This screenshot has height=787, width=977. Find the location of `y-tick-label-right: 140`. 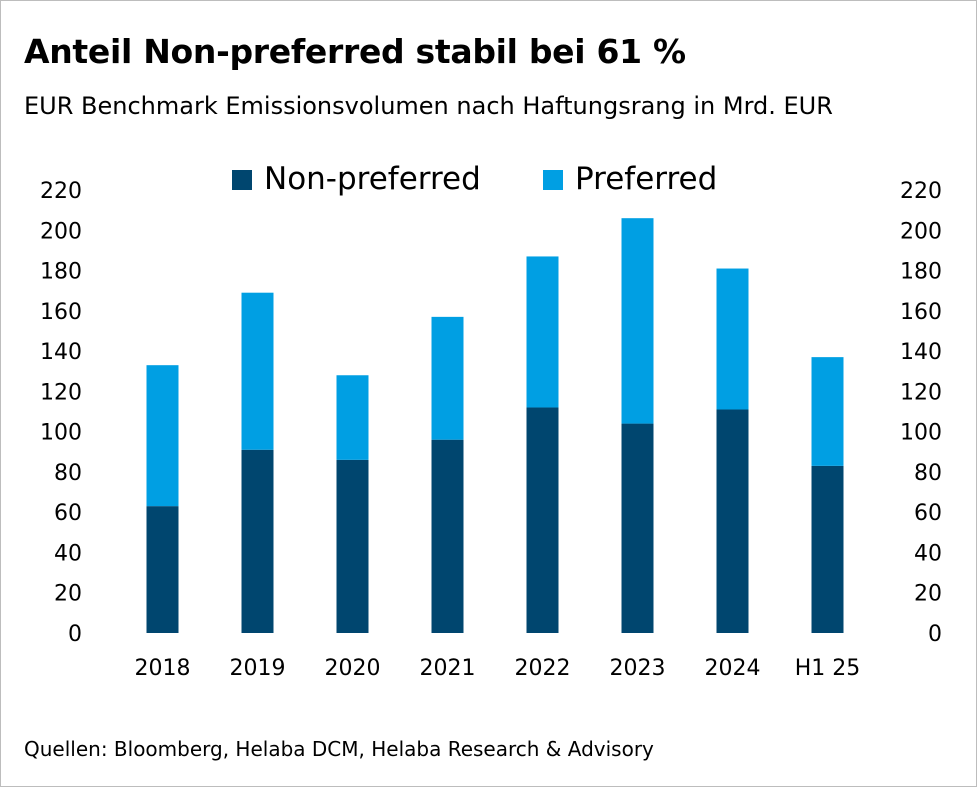

y-tick-label-right: 140 is located at coordinates (921, 352).